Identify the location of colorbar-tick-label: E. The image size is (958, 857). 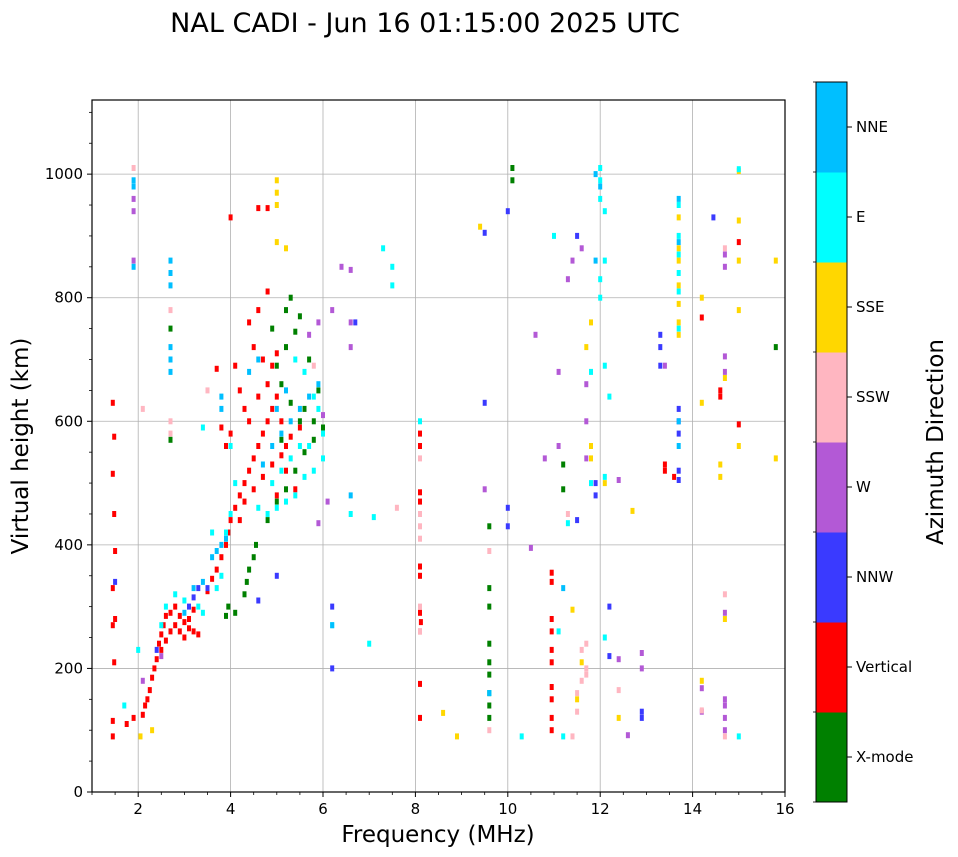
(860, 217).